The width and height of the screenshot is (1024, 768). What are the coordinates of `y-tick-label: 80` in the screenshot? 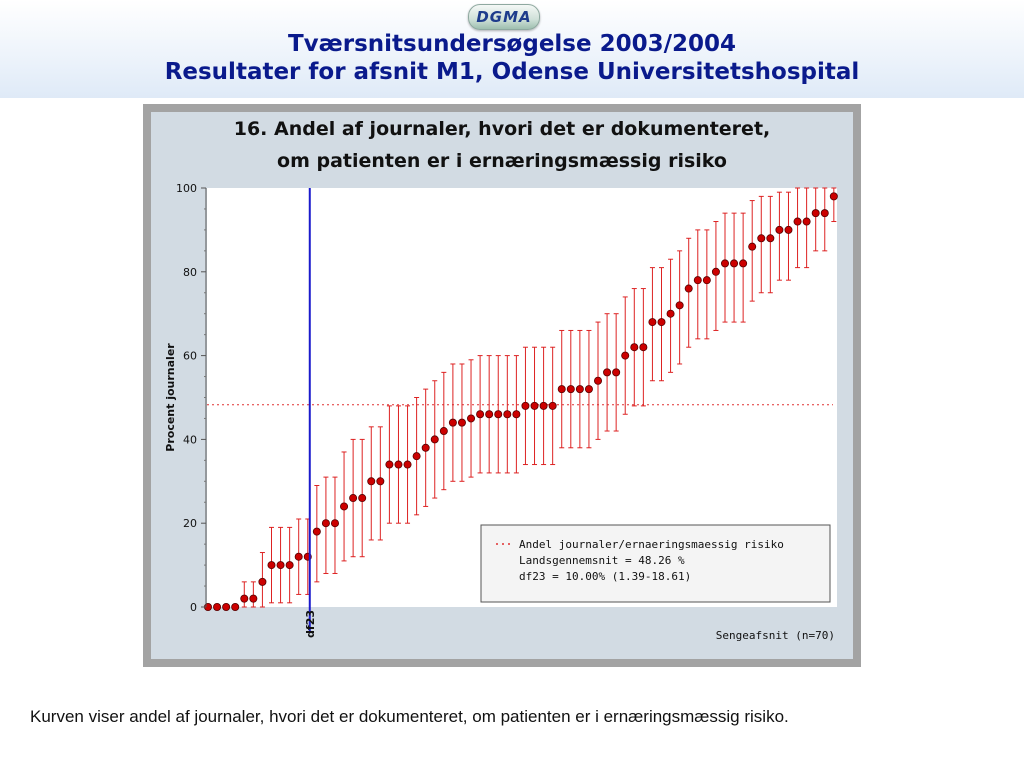 It's located at (190, 272).